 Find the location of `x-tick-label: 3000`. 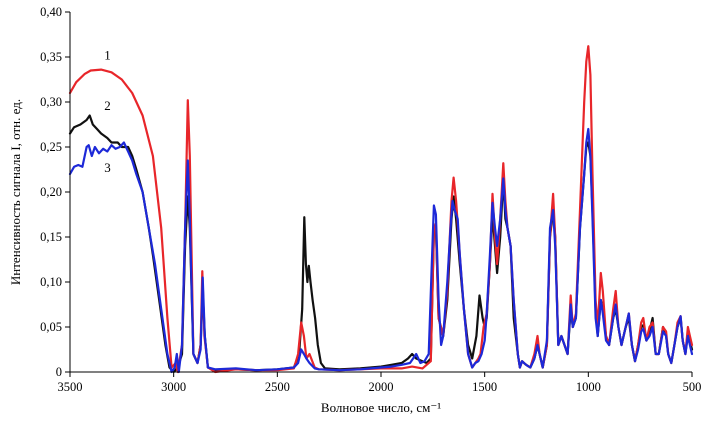

x-tick-label: 3000 is located at coordinates (173, 387).